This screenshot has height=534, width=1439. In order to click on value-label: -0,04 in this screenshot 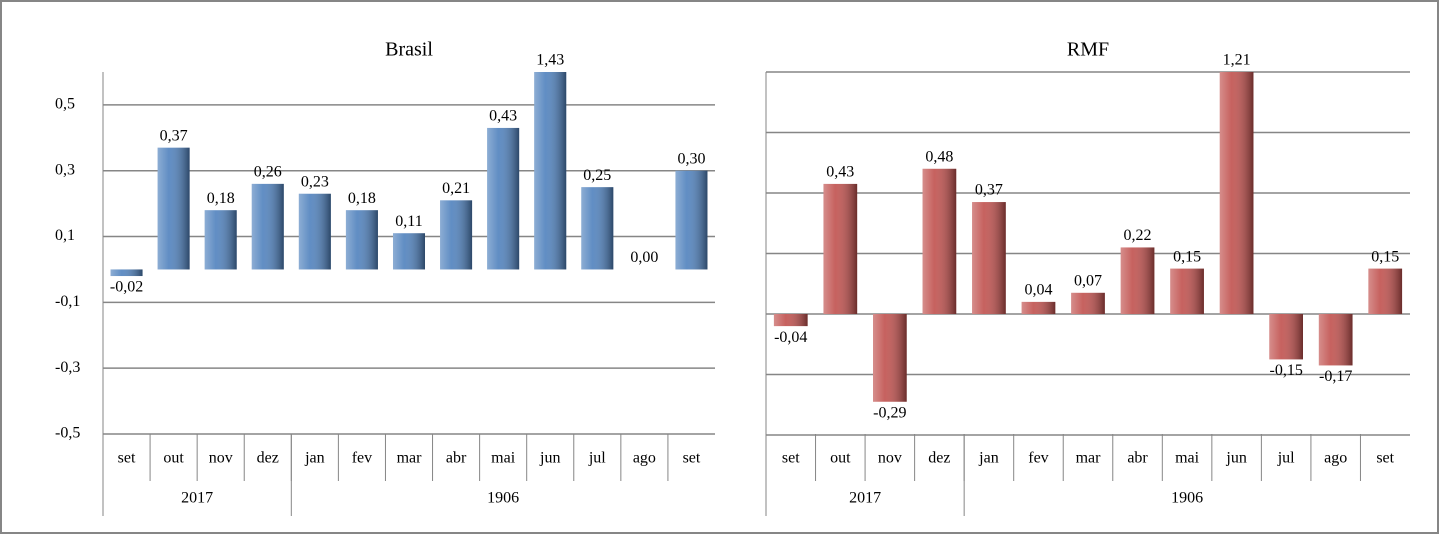, I will do `click(790, 337)`.